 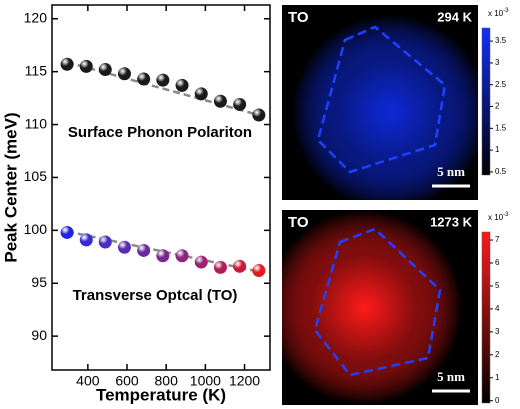 I want to click on particle-outline, so click(x=381, y=99).